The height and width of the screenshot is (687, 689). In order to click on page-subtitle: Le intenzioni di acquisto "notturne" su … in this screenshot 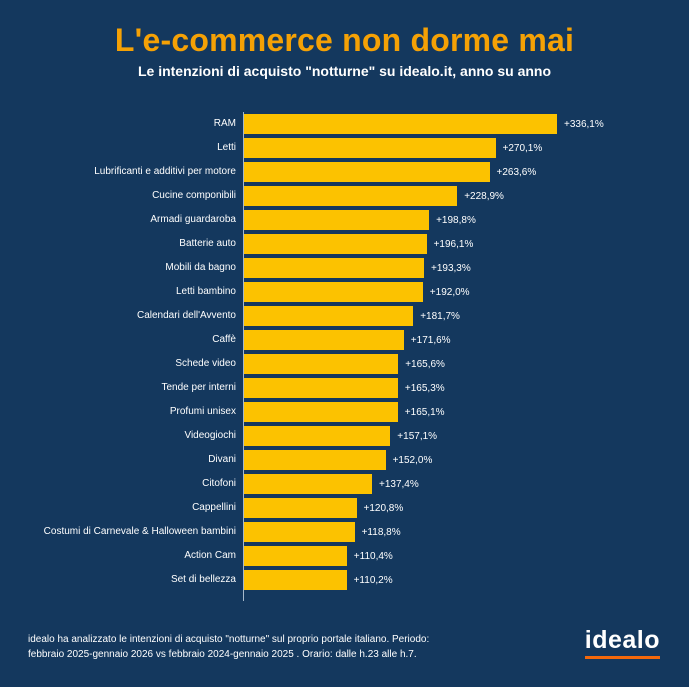, I will do `click(344, 71)`.